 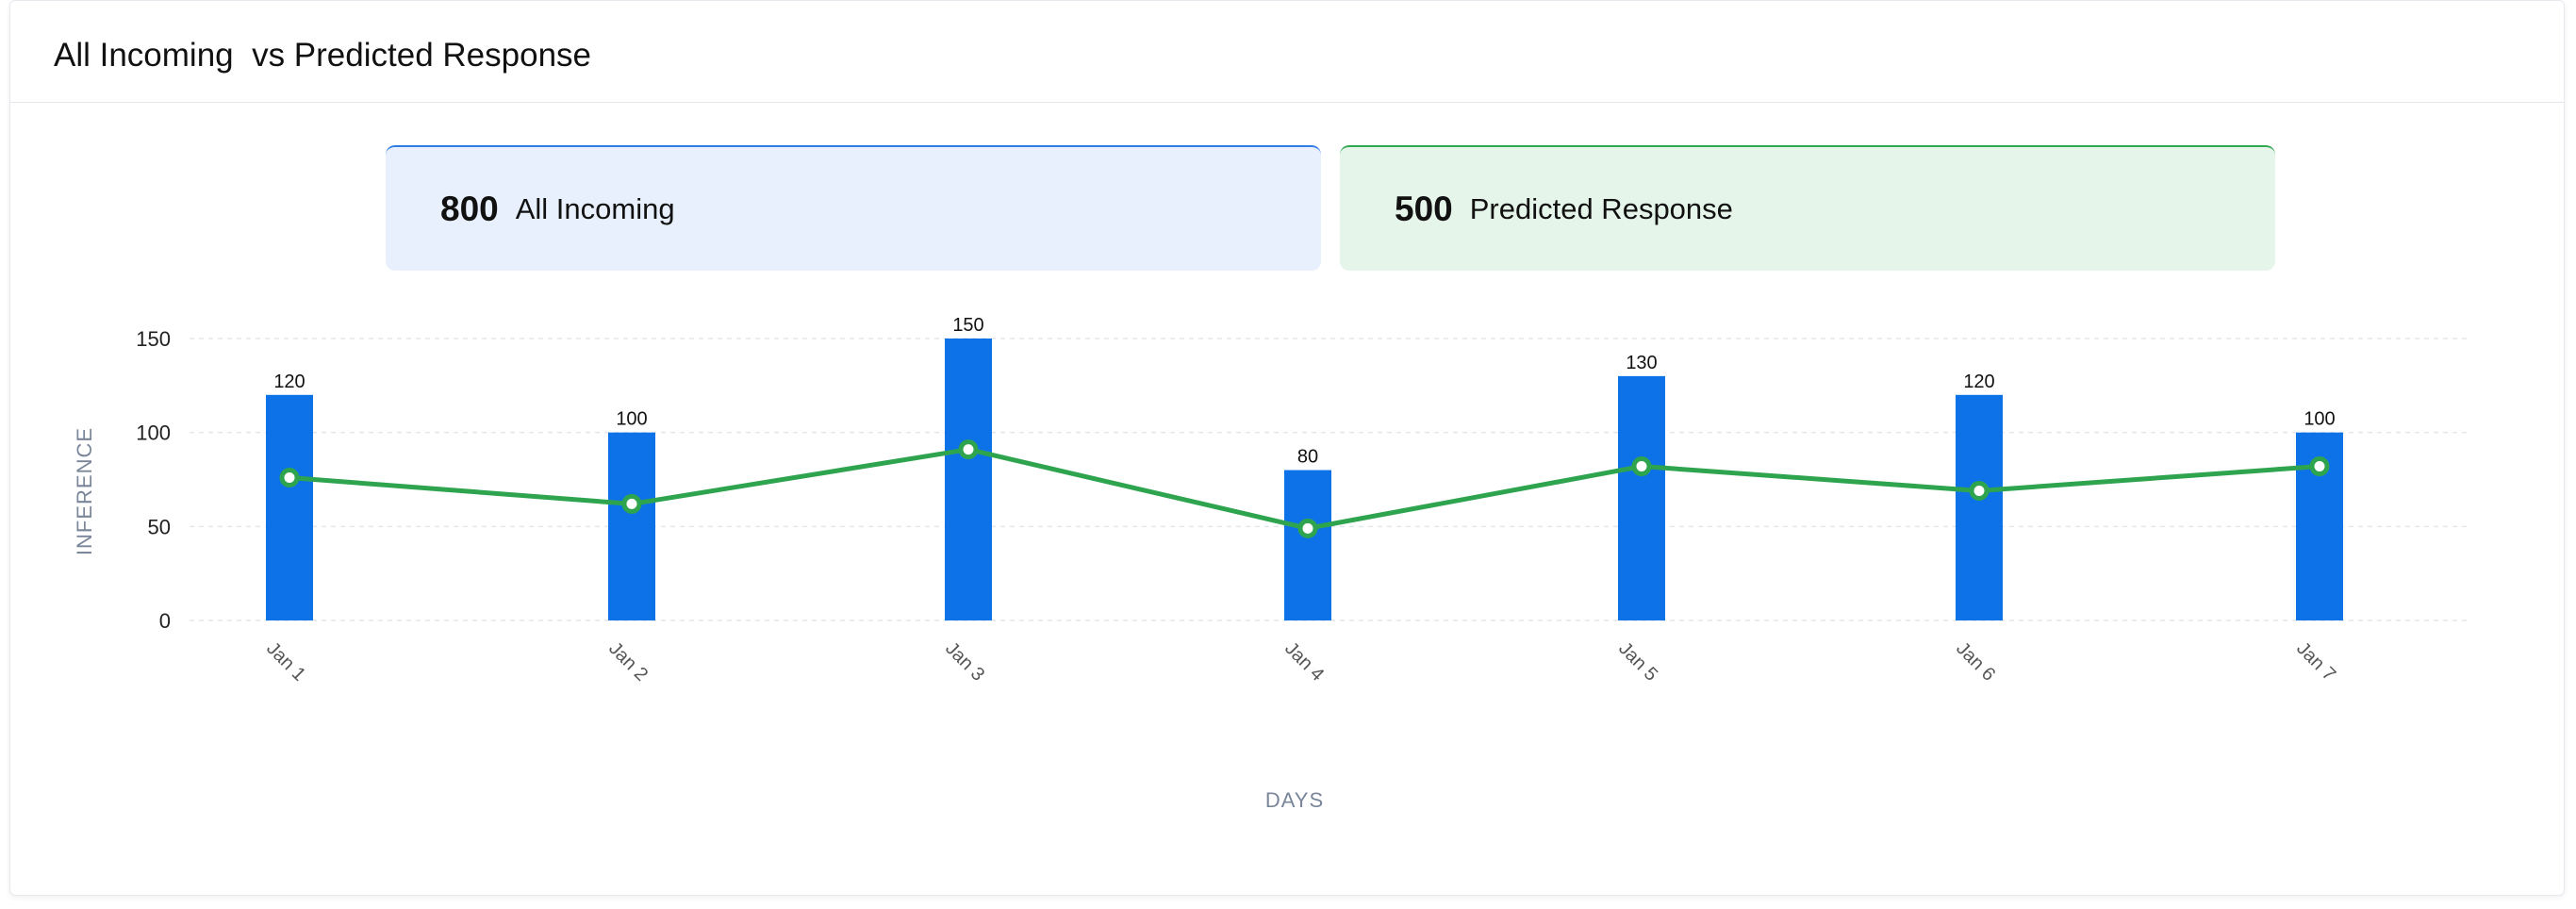 I want to click on x-axis-ticks: Jan 1 Jan 2 Jan 3 Jan 4 Jan 5 Jan 6 Jan 7, so click(x=1300, y=662).